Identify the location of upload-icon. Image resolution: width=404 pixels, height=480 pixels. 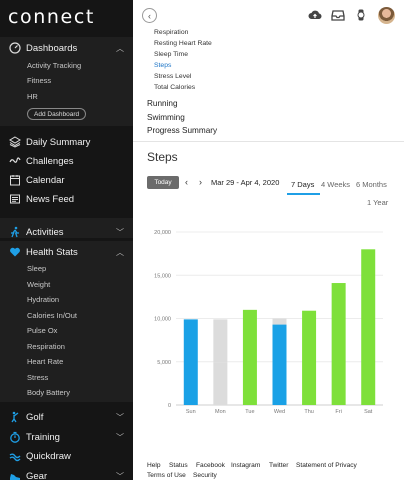
(315, 15).